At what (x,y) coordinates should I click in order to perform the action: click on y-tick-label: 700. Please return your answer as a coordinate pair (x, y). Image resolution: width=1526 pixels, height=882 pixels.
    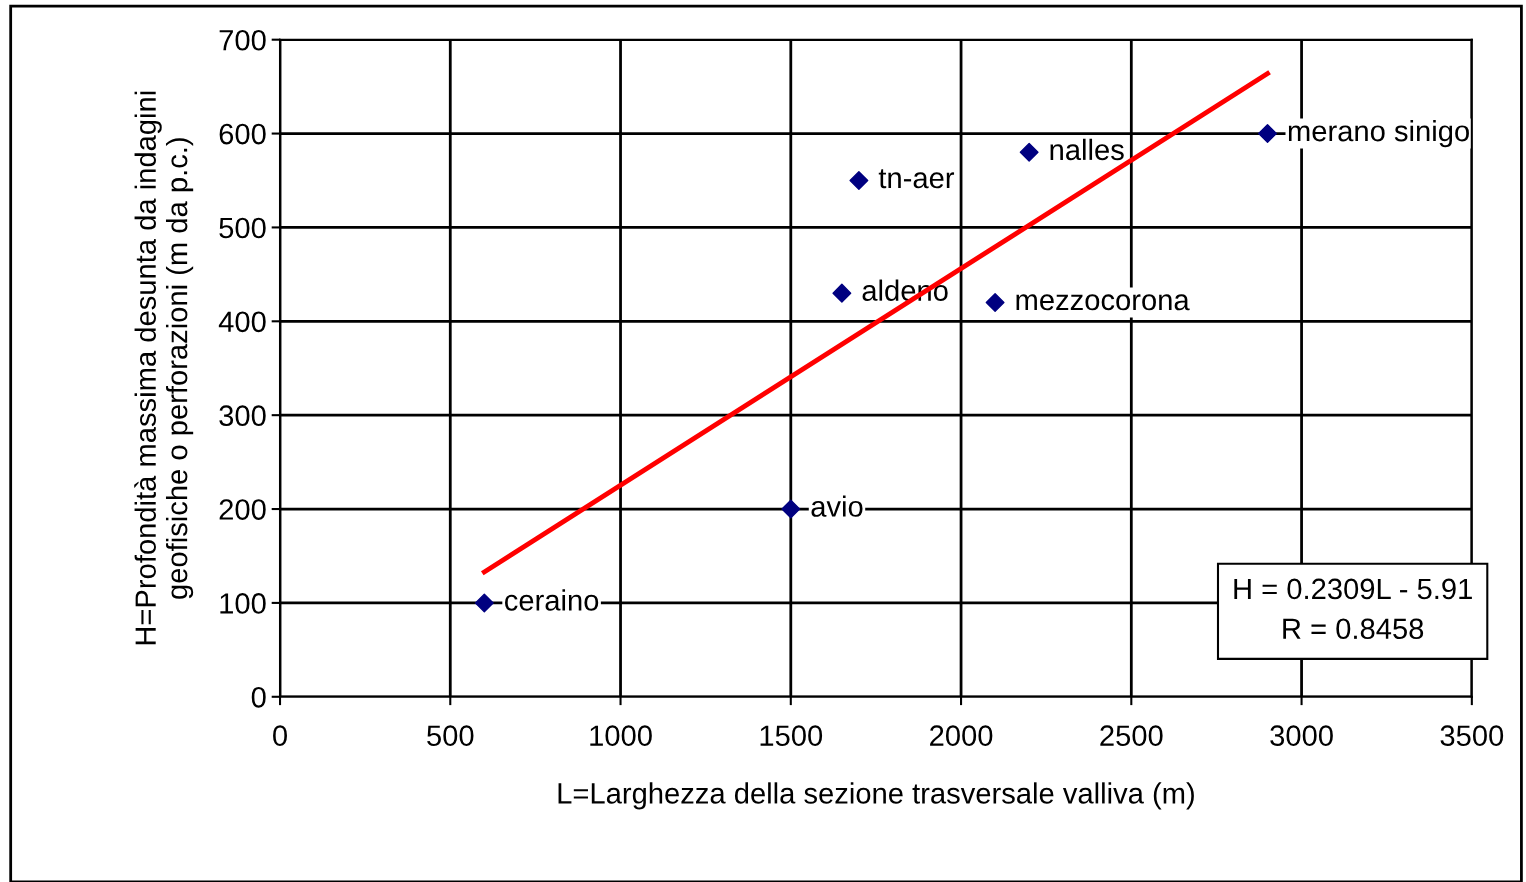
    Looking at the image, I should click on (242, 40).